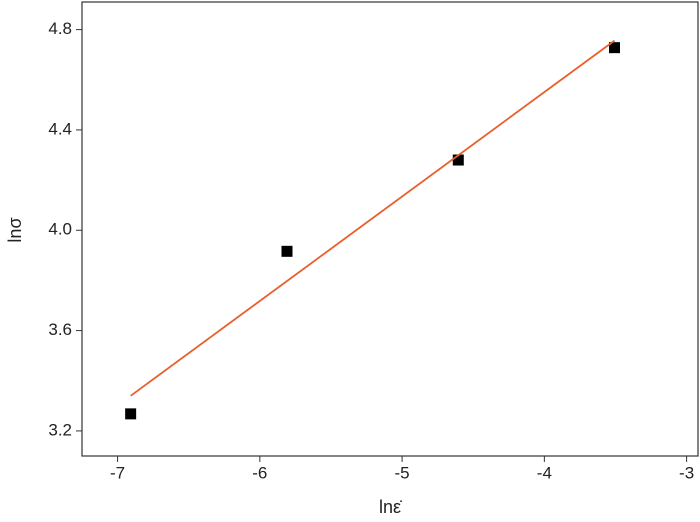 The image size is (700, 522). What do you see at coordinates (60, 28) in the screenshot?
I see `y-tick-label: 4.8` at bounding box center [60, 28].